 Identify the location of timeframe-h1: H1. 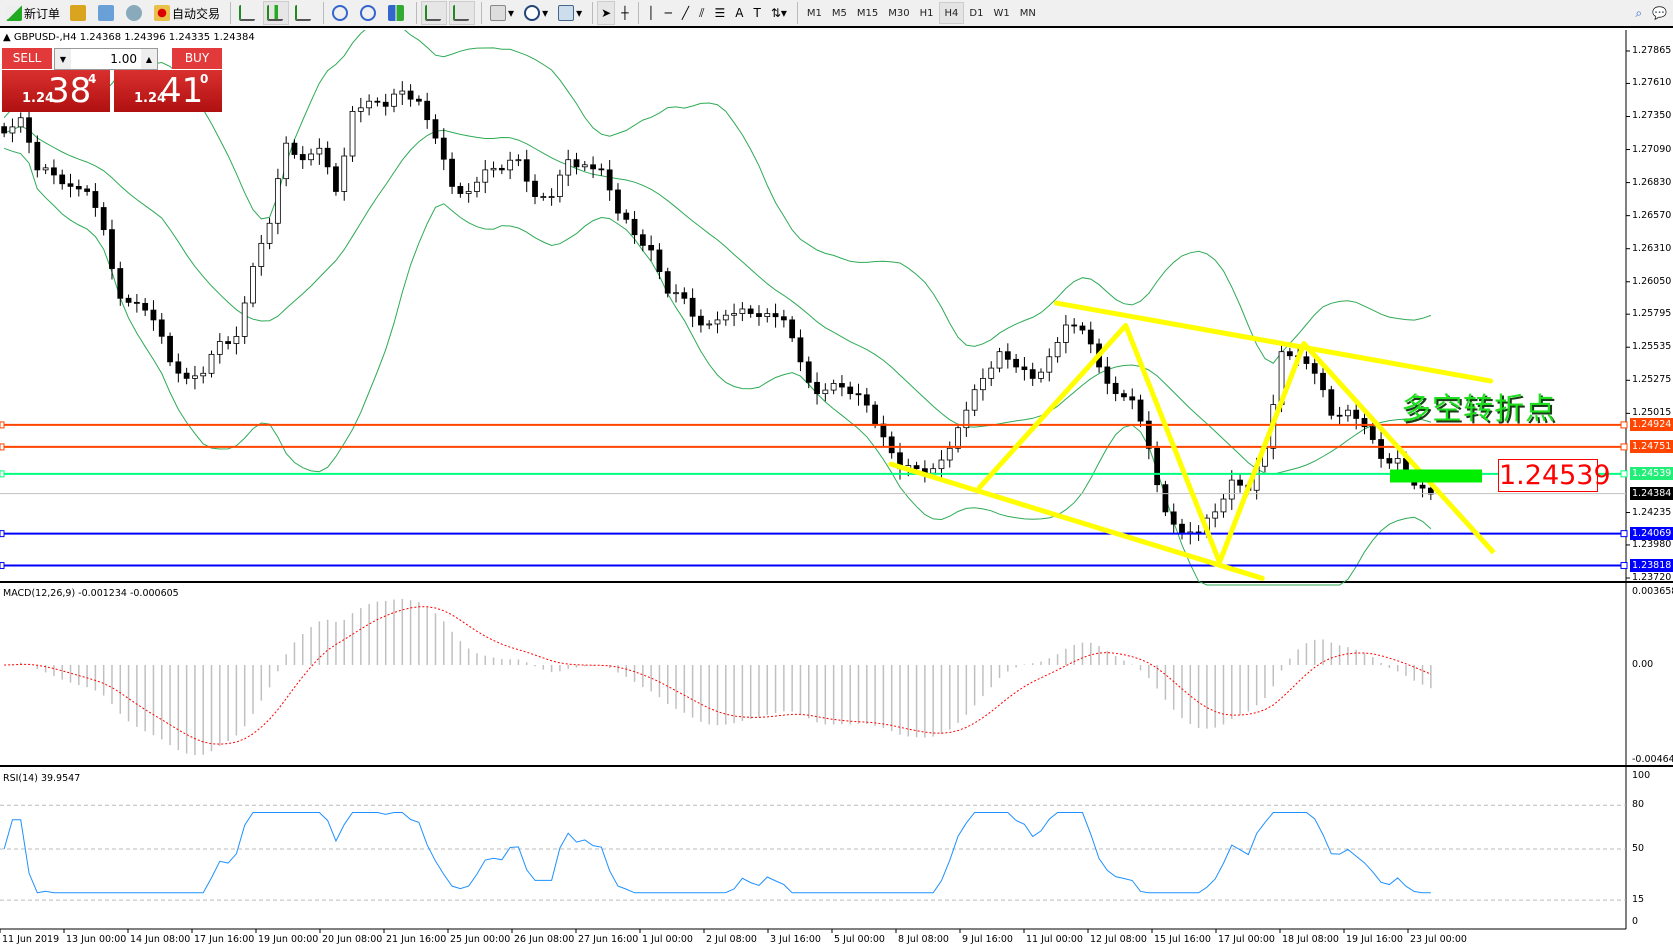
(926, 13).